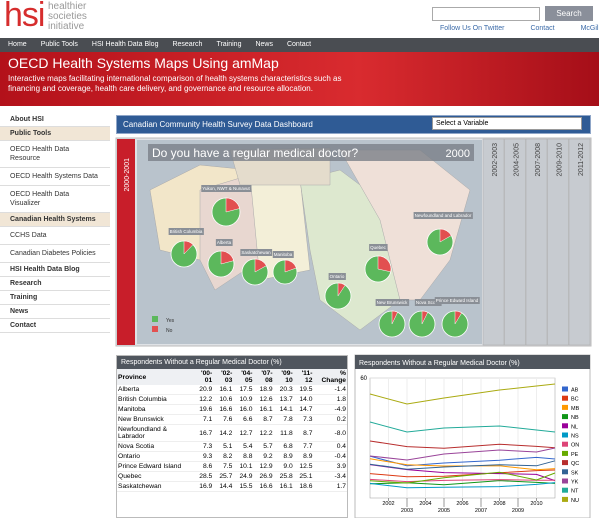 This screenshot has width=599, height=518. I want to click on table-cell: -1.4, so click(330, 390).